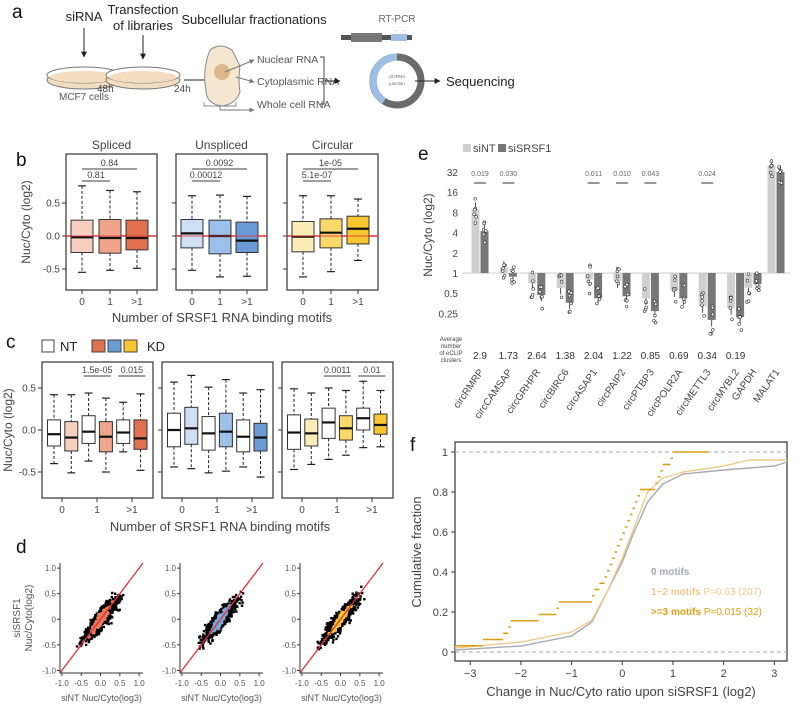 The image size is (798, 705). I want to click on legend-name: 1−2 motifs, so click(676, 592).